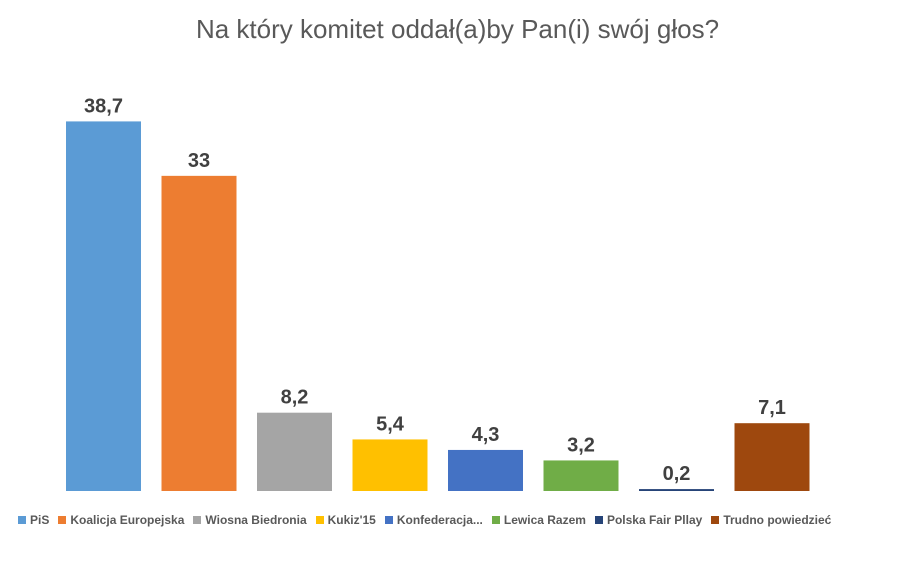 This screenshot has width=915, height=561. I want to click on legend-item-5: Lewica Razem, so click(538, 520).